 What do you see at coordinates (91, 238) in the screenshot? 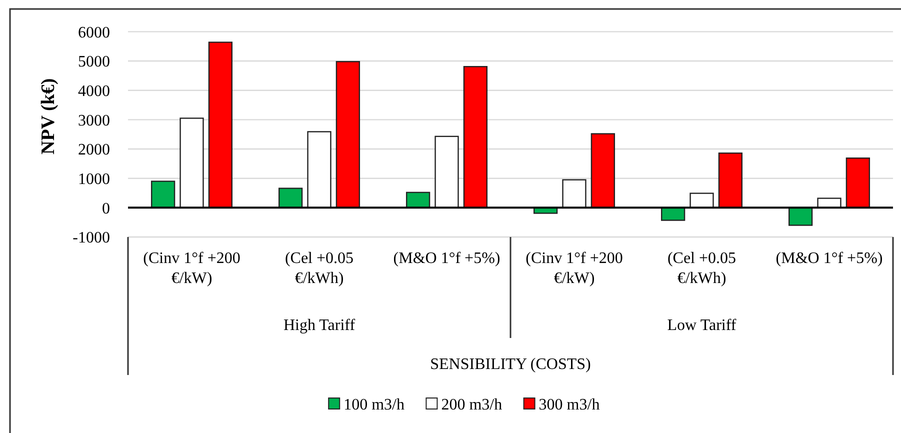
I see `y-tick-label: -1000` at bounding box center [91, 238].